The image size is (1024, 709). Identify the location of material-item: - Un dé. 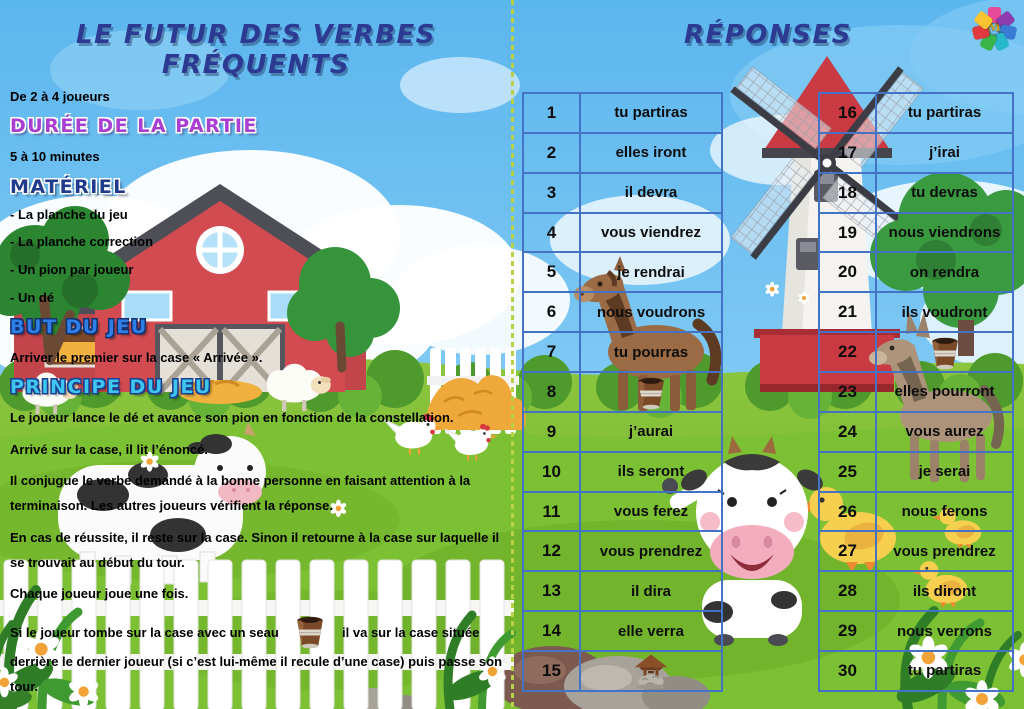
(32, 298).